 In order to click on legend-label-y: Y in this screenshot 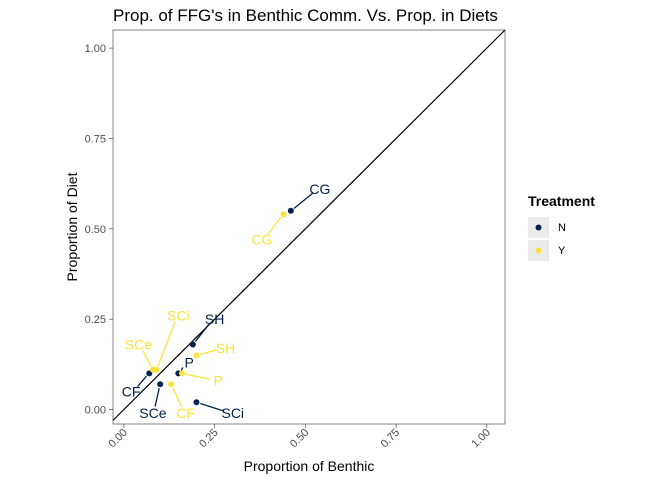, I will do `click(562, 251)`.